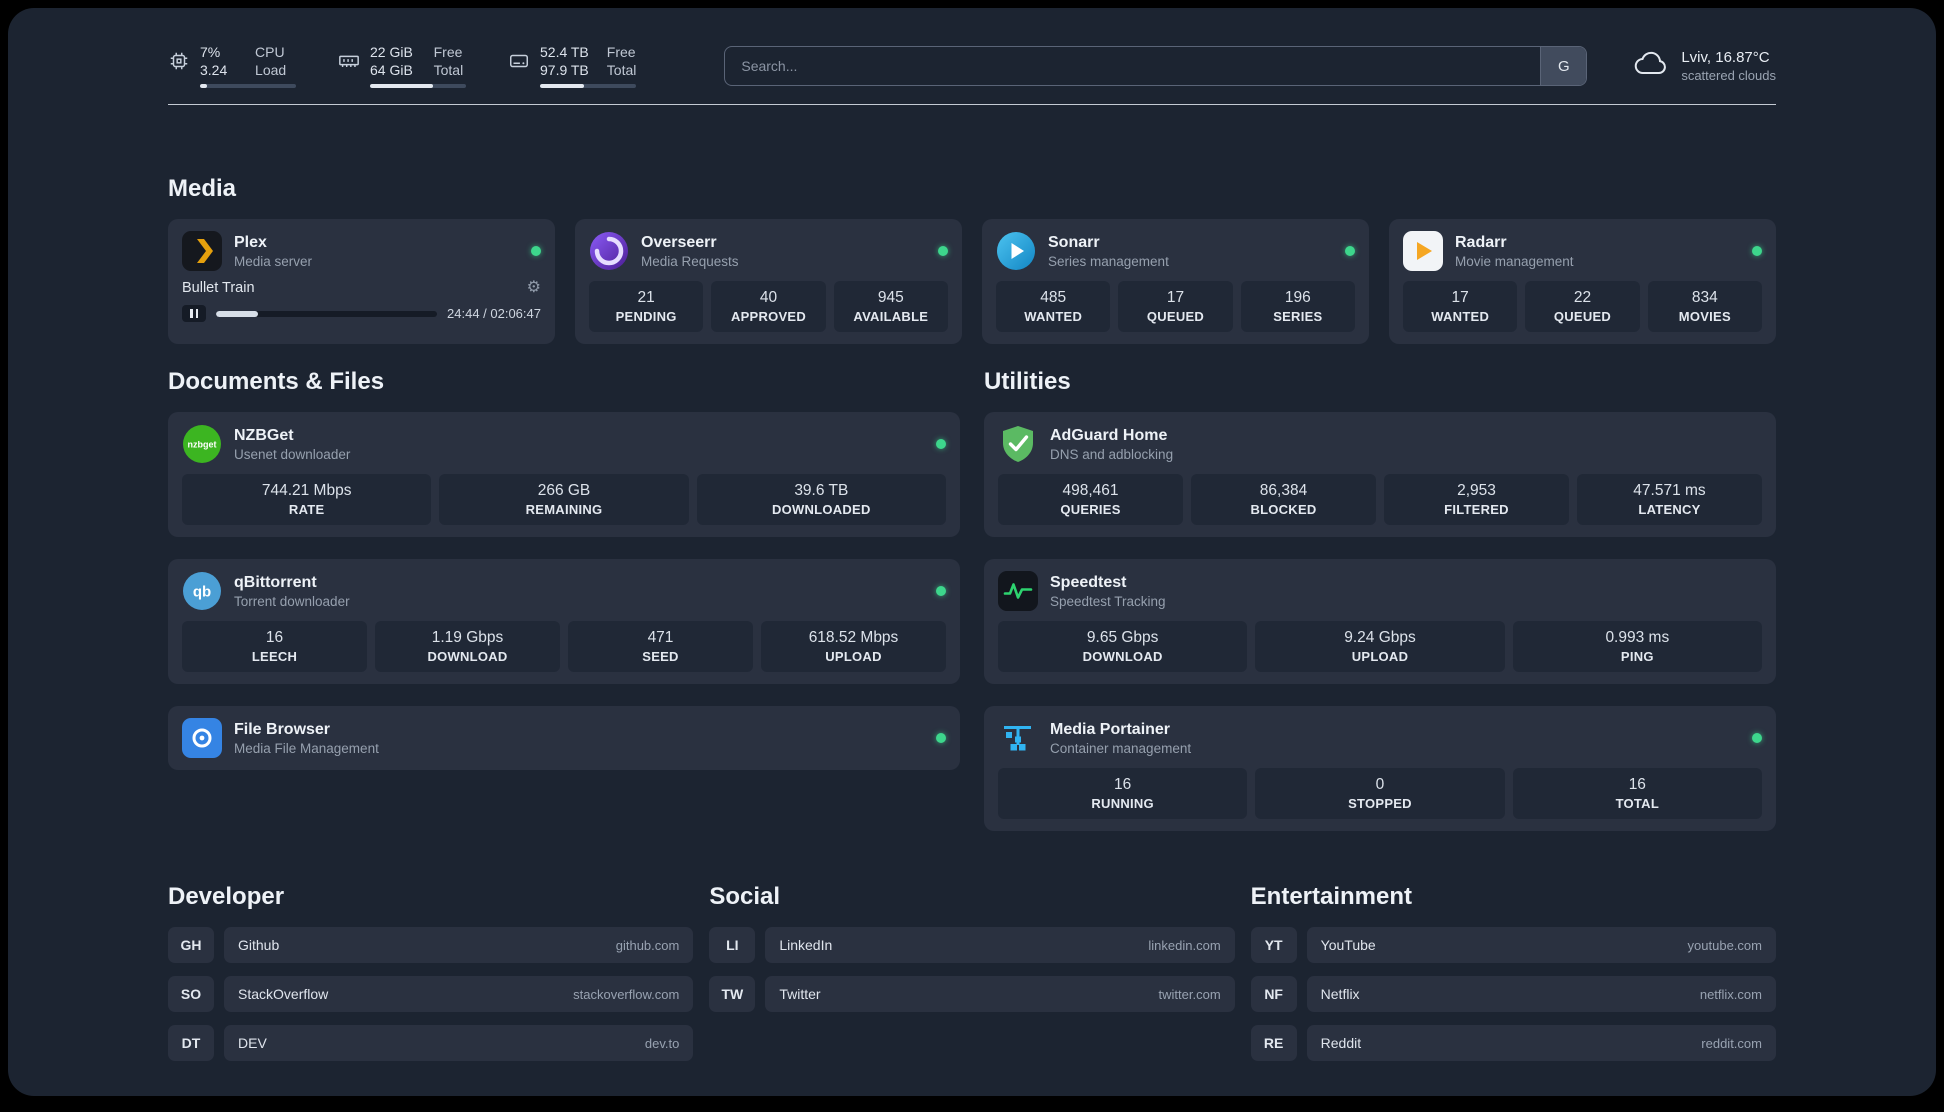  What do you see at coordinates (232, 66) in the screenshot?
I see `cpu-widget: 7% CPU 3.24 Load` at bounding box center [232, 66].